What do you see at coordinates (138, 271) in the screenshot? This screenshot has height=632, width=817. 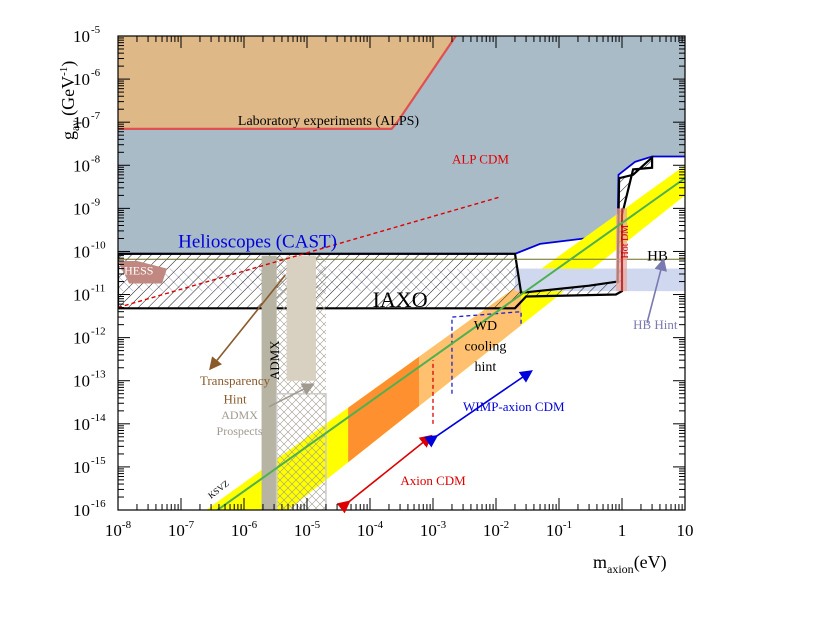 I see `label-hess: HESS` at bounding box center [138, 271].